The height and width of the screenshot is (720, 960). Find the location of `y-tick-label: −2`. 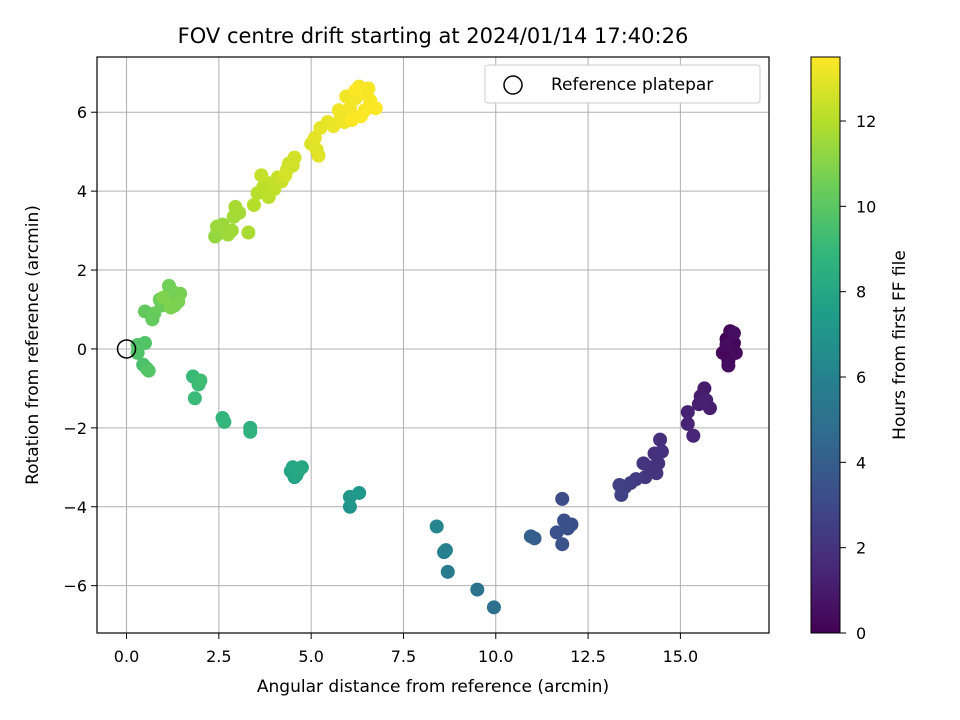

y-tick-label: −2 is located at coordinates (75, 428).